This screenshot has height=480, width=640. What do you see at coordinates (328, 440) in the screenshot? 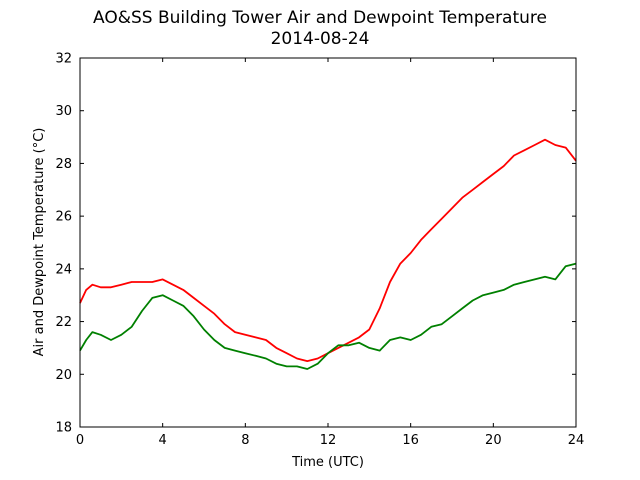
I see `x-tick-label-3: 12` at bounding box center [328, 440].